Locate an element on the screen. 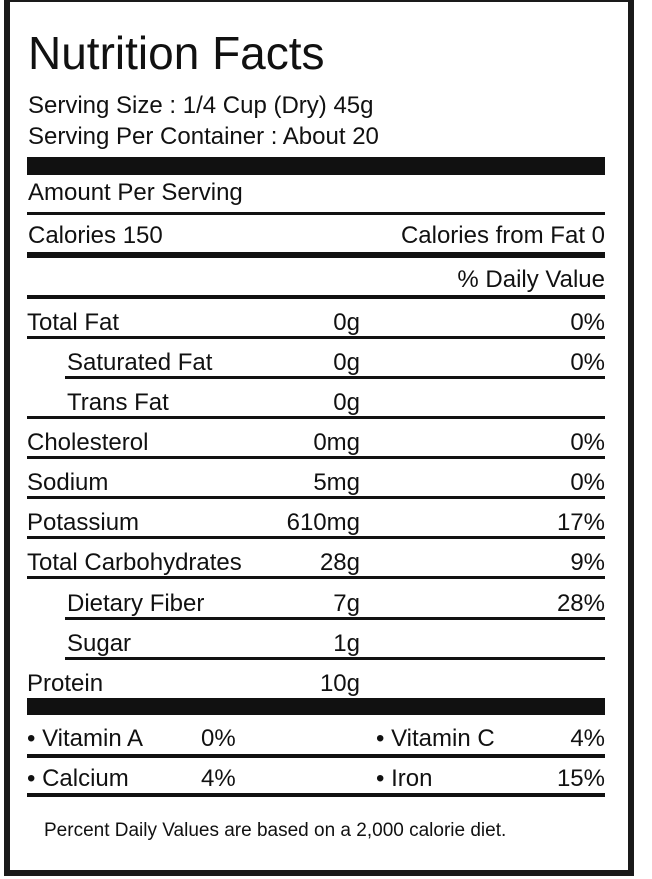 Image resolution: width=652 pixels, height=879 pixels. vitamin-row: • Vitamin A 0% • Vitamin C 4% is located at coordinates (316, 740).